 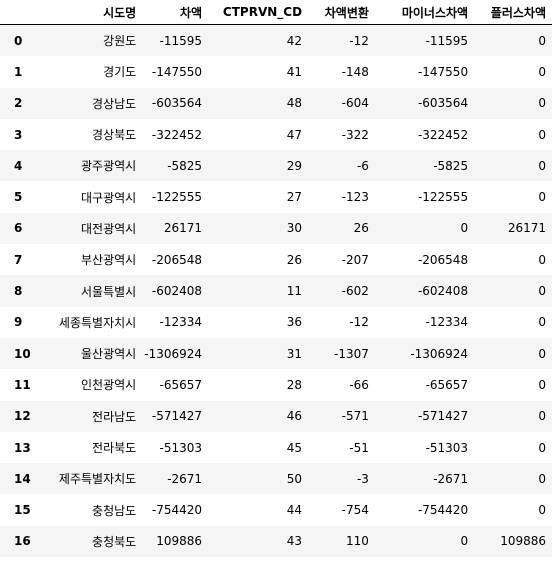 I want to click on row-index: 13, so click(x=22, y=447).